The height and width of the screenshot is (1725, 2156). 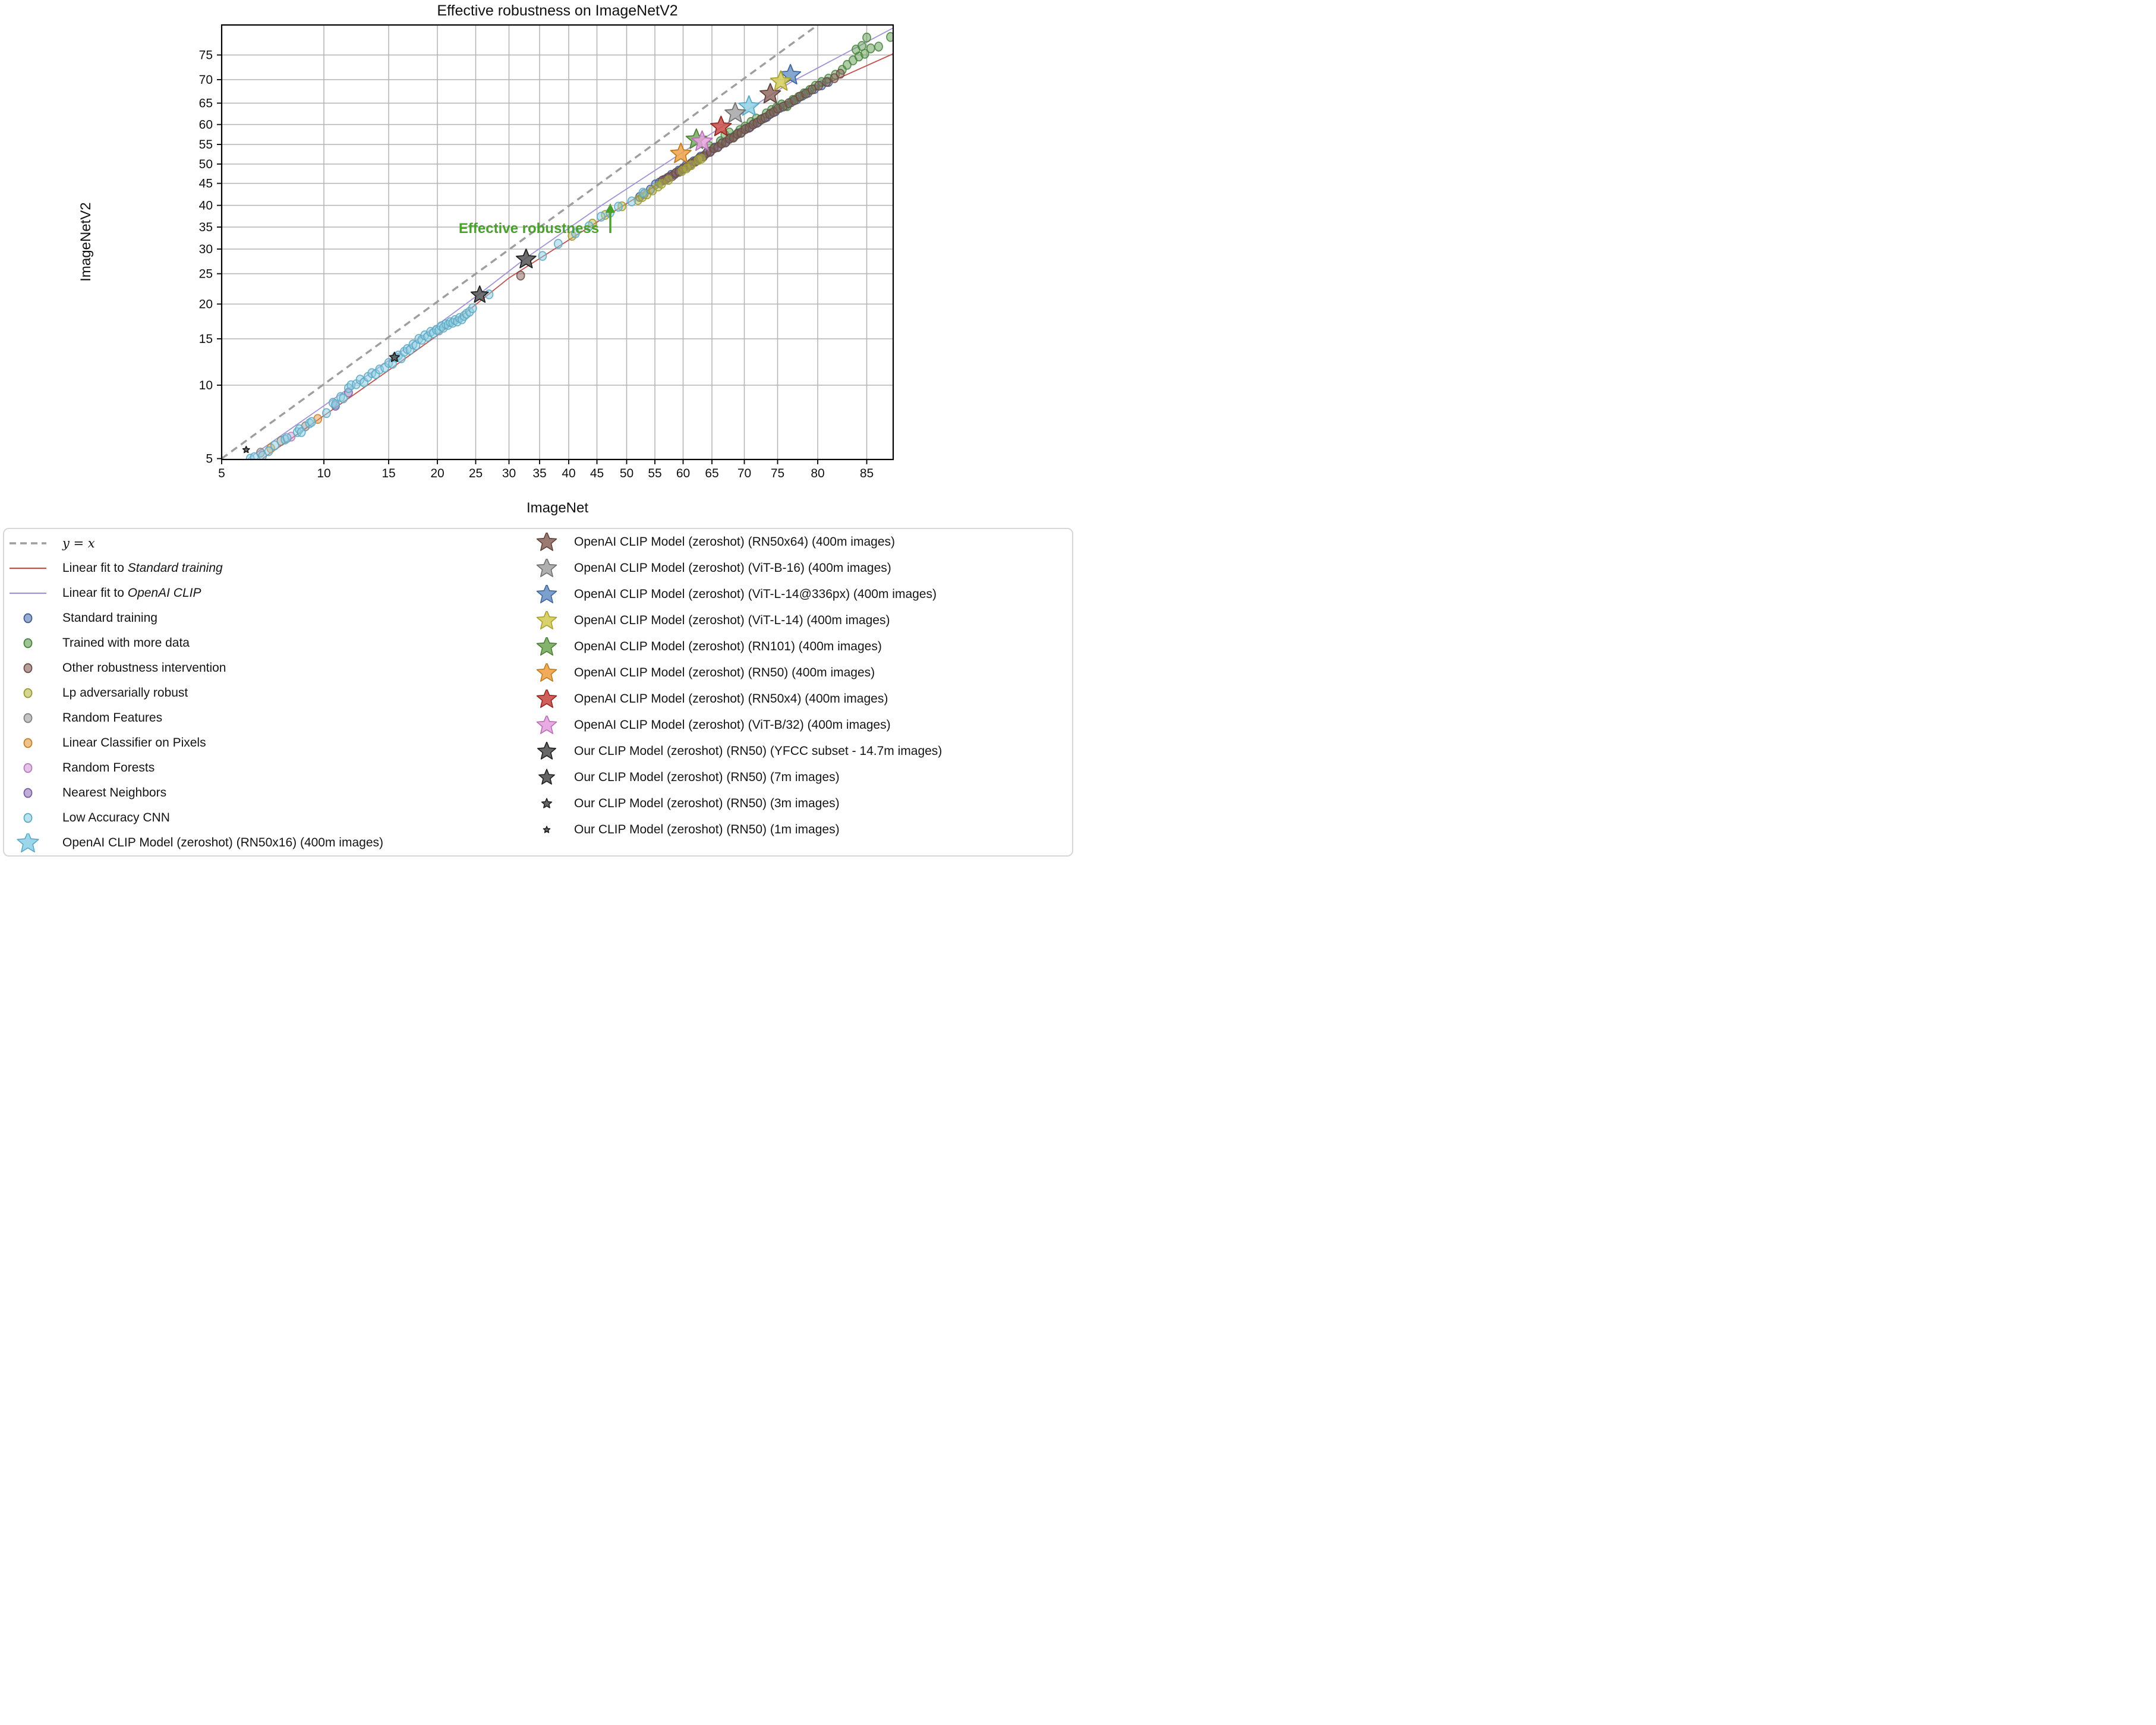 I want to click on legend-item-label: Standard training, so click(x=109, y=618).